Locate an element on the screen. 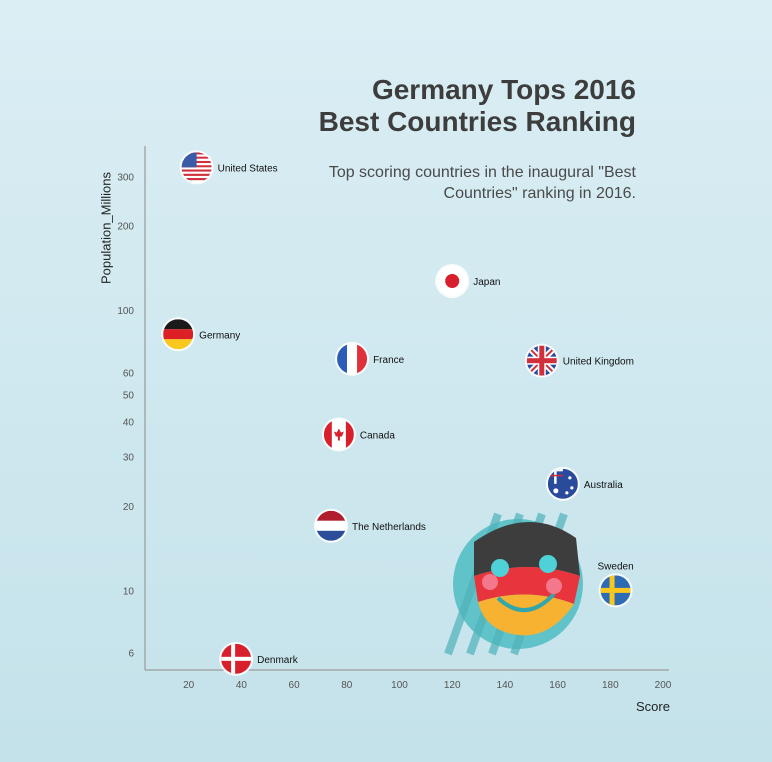 Image resolution: width=772 pixels, height=762 pixels. data-point: Sweden is located at coordinates (615, 584).